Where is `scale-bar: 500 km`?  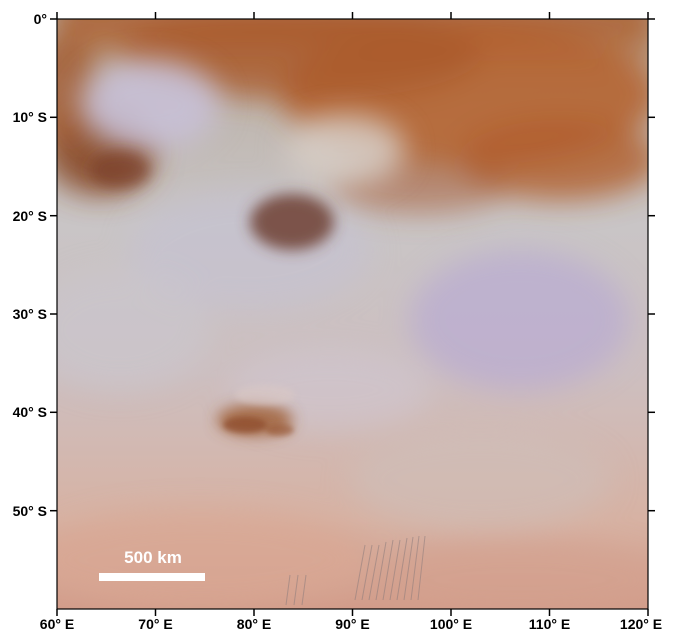
scale-bar: 500 km is located at coordinates (152, 564).